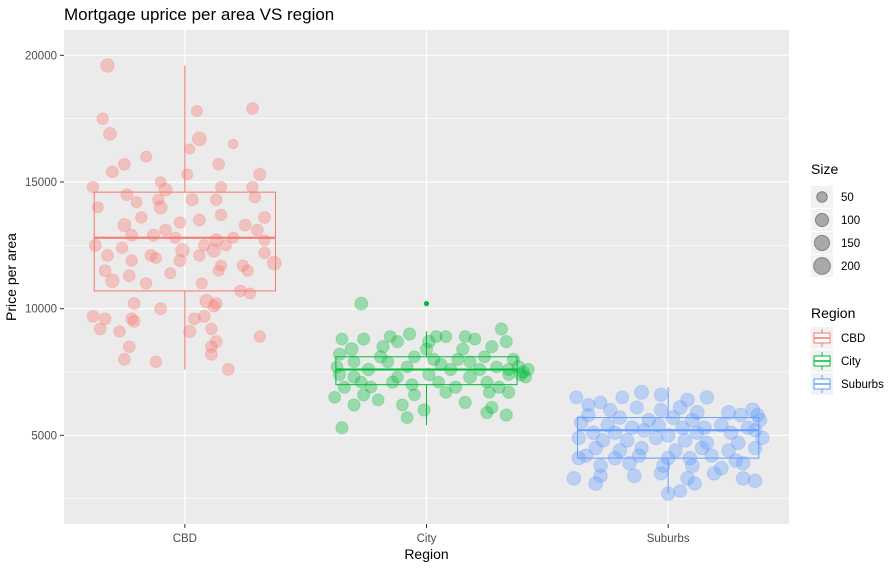 The width and height of the screenshot is (895, 568). I want to click on legend-region-title: Region, so click(833, 313).